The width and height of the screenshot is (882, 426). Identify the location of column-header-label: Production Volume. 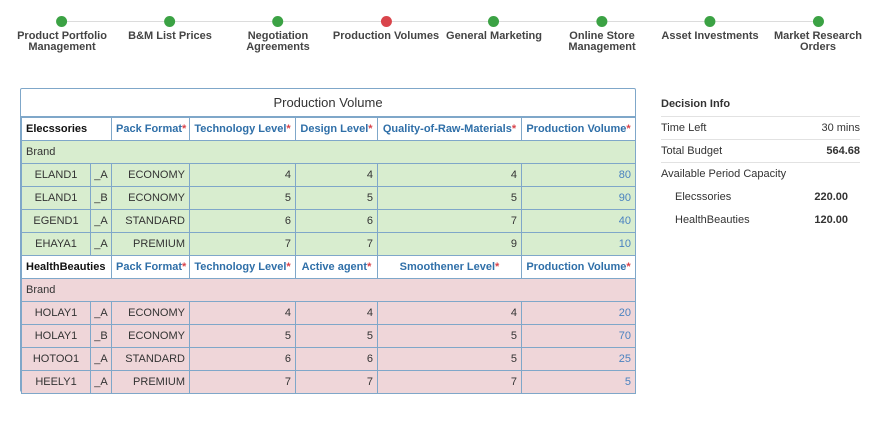
(576, 267).